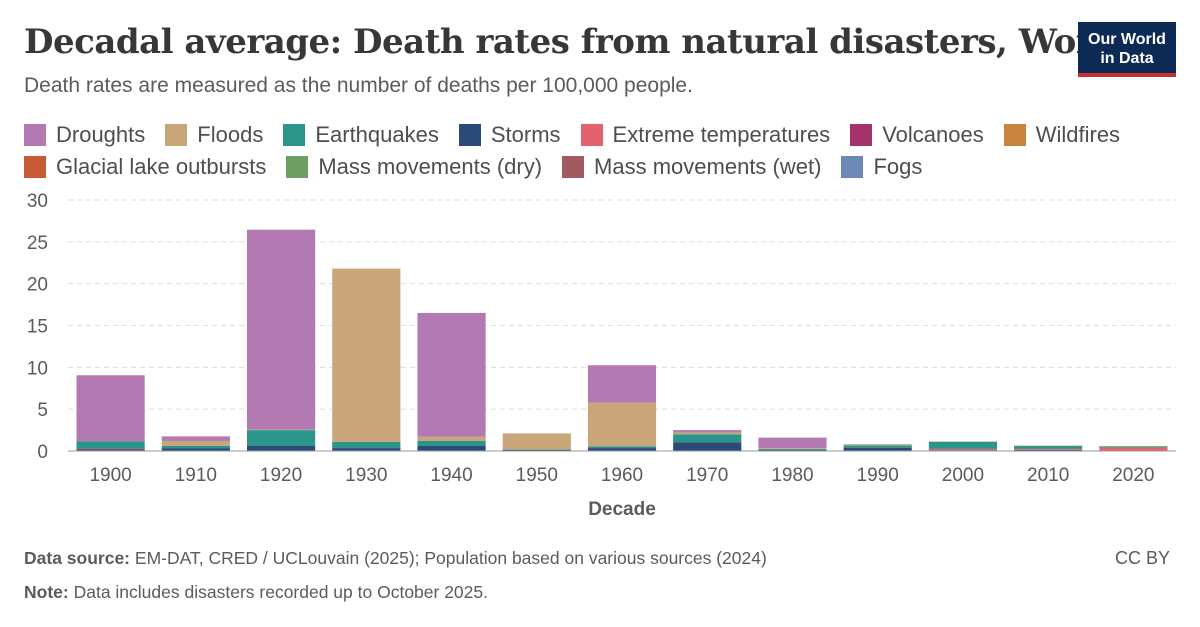 The image size is (1200, 627). I want to click on legend-label: Mass movements (dry), so click(430, 166).